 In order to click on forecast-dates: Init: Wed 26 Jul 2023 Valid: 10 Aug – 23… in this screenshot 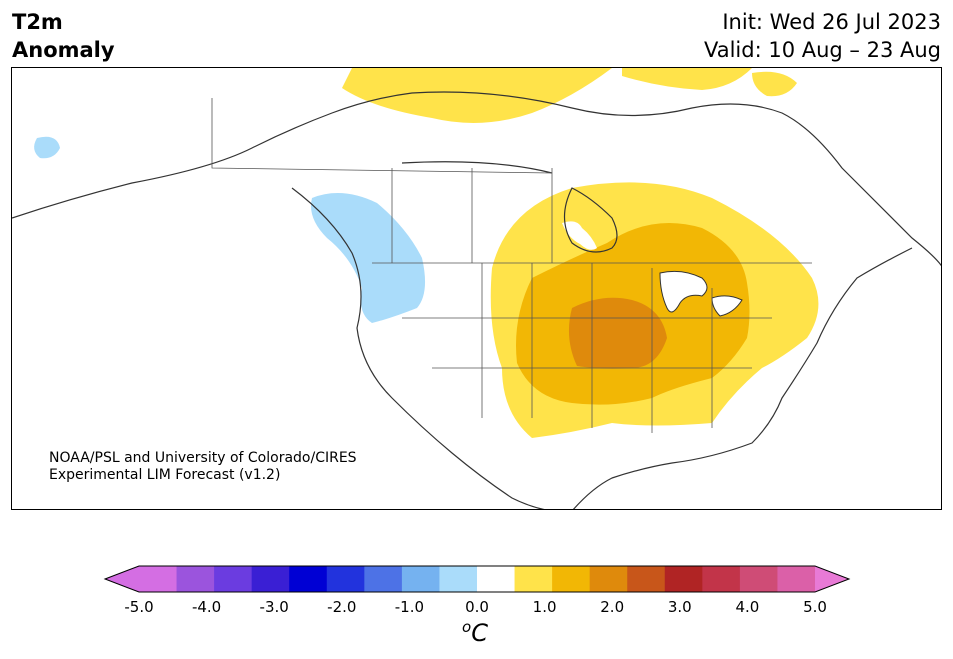, I will do `click(822, 36)`.